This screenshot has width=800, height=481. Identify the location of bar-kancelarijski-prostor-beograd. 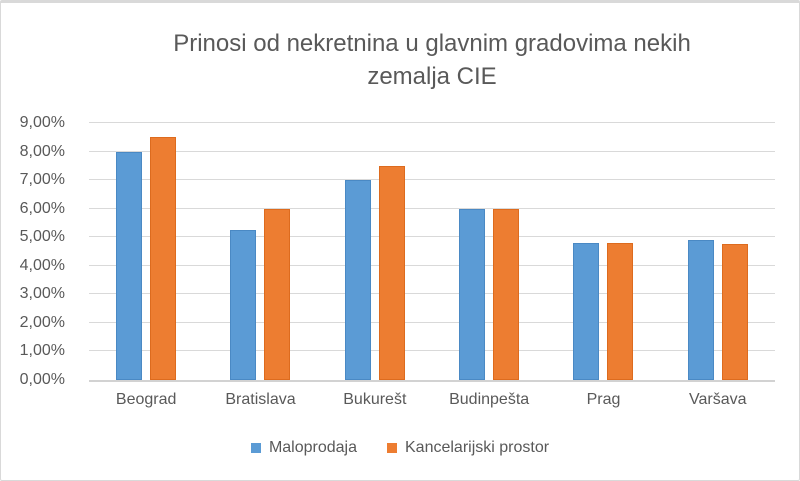
(163, 258).